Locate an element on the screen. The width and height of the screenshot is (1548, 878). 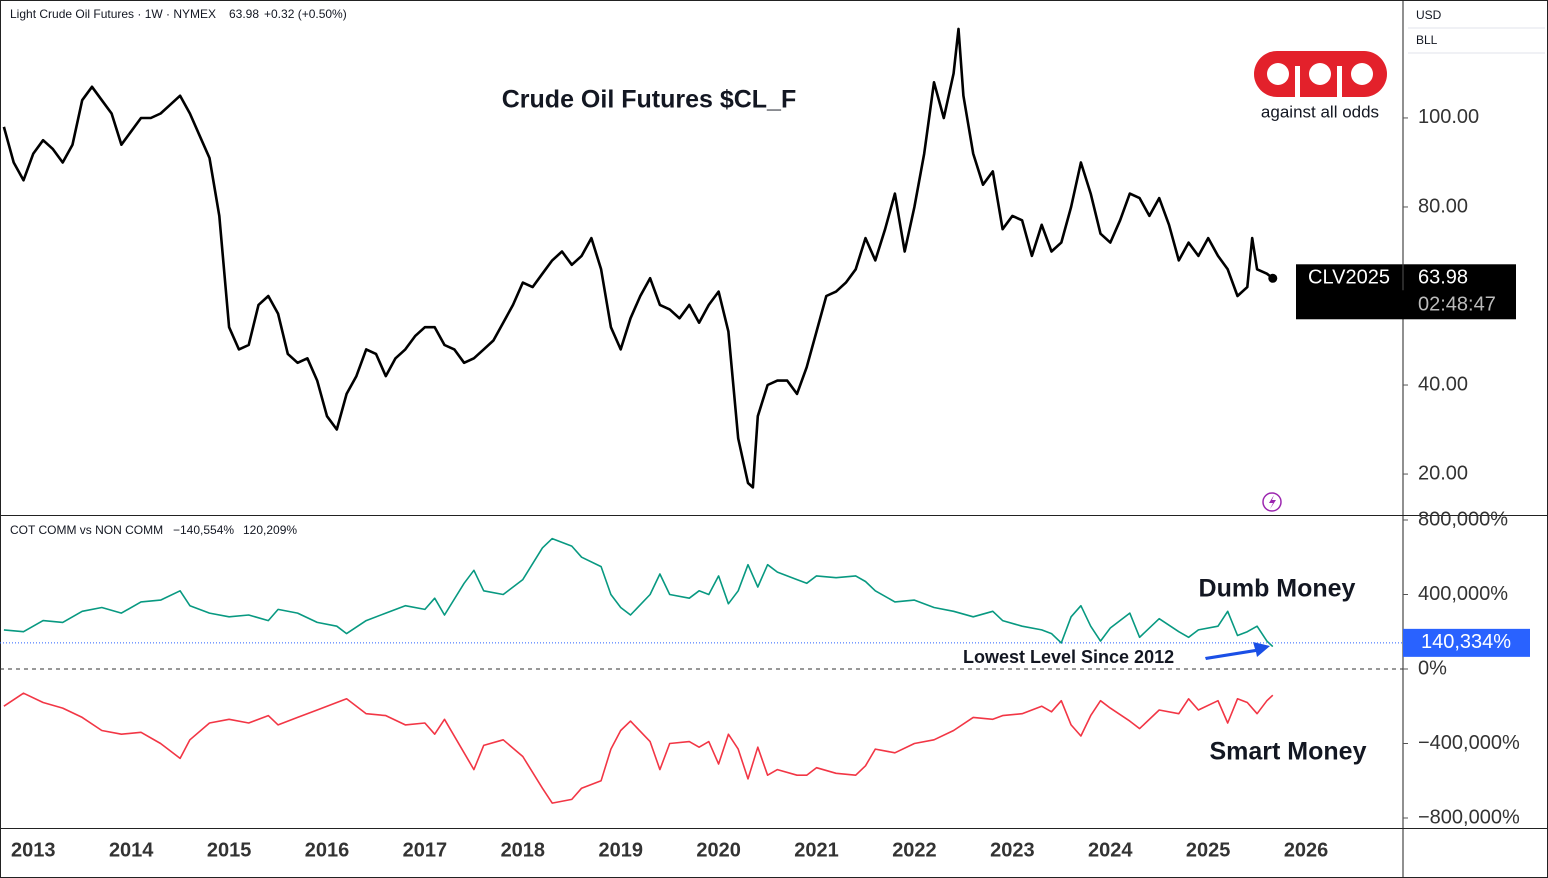
alert-icon is located at coordinates (1272, 502).